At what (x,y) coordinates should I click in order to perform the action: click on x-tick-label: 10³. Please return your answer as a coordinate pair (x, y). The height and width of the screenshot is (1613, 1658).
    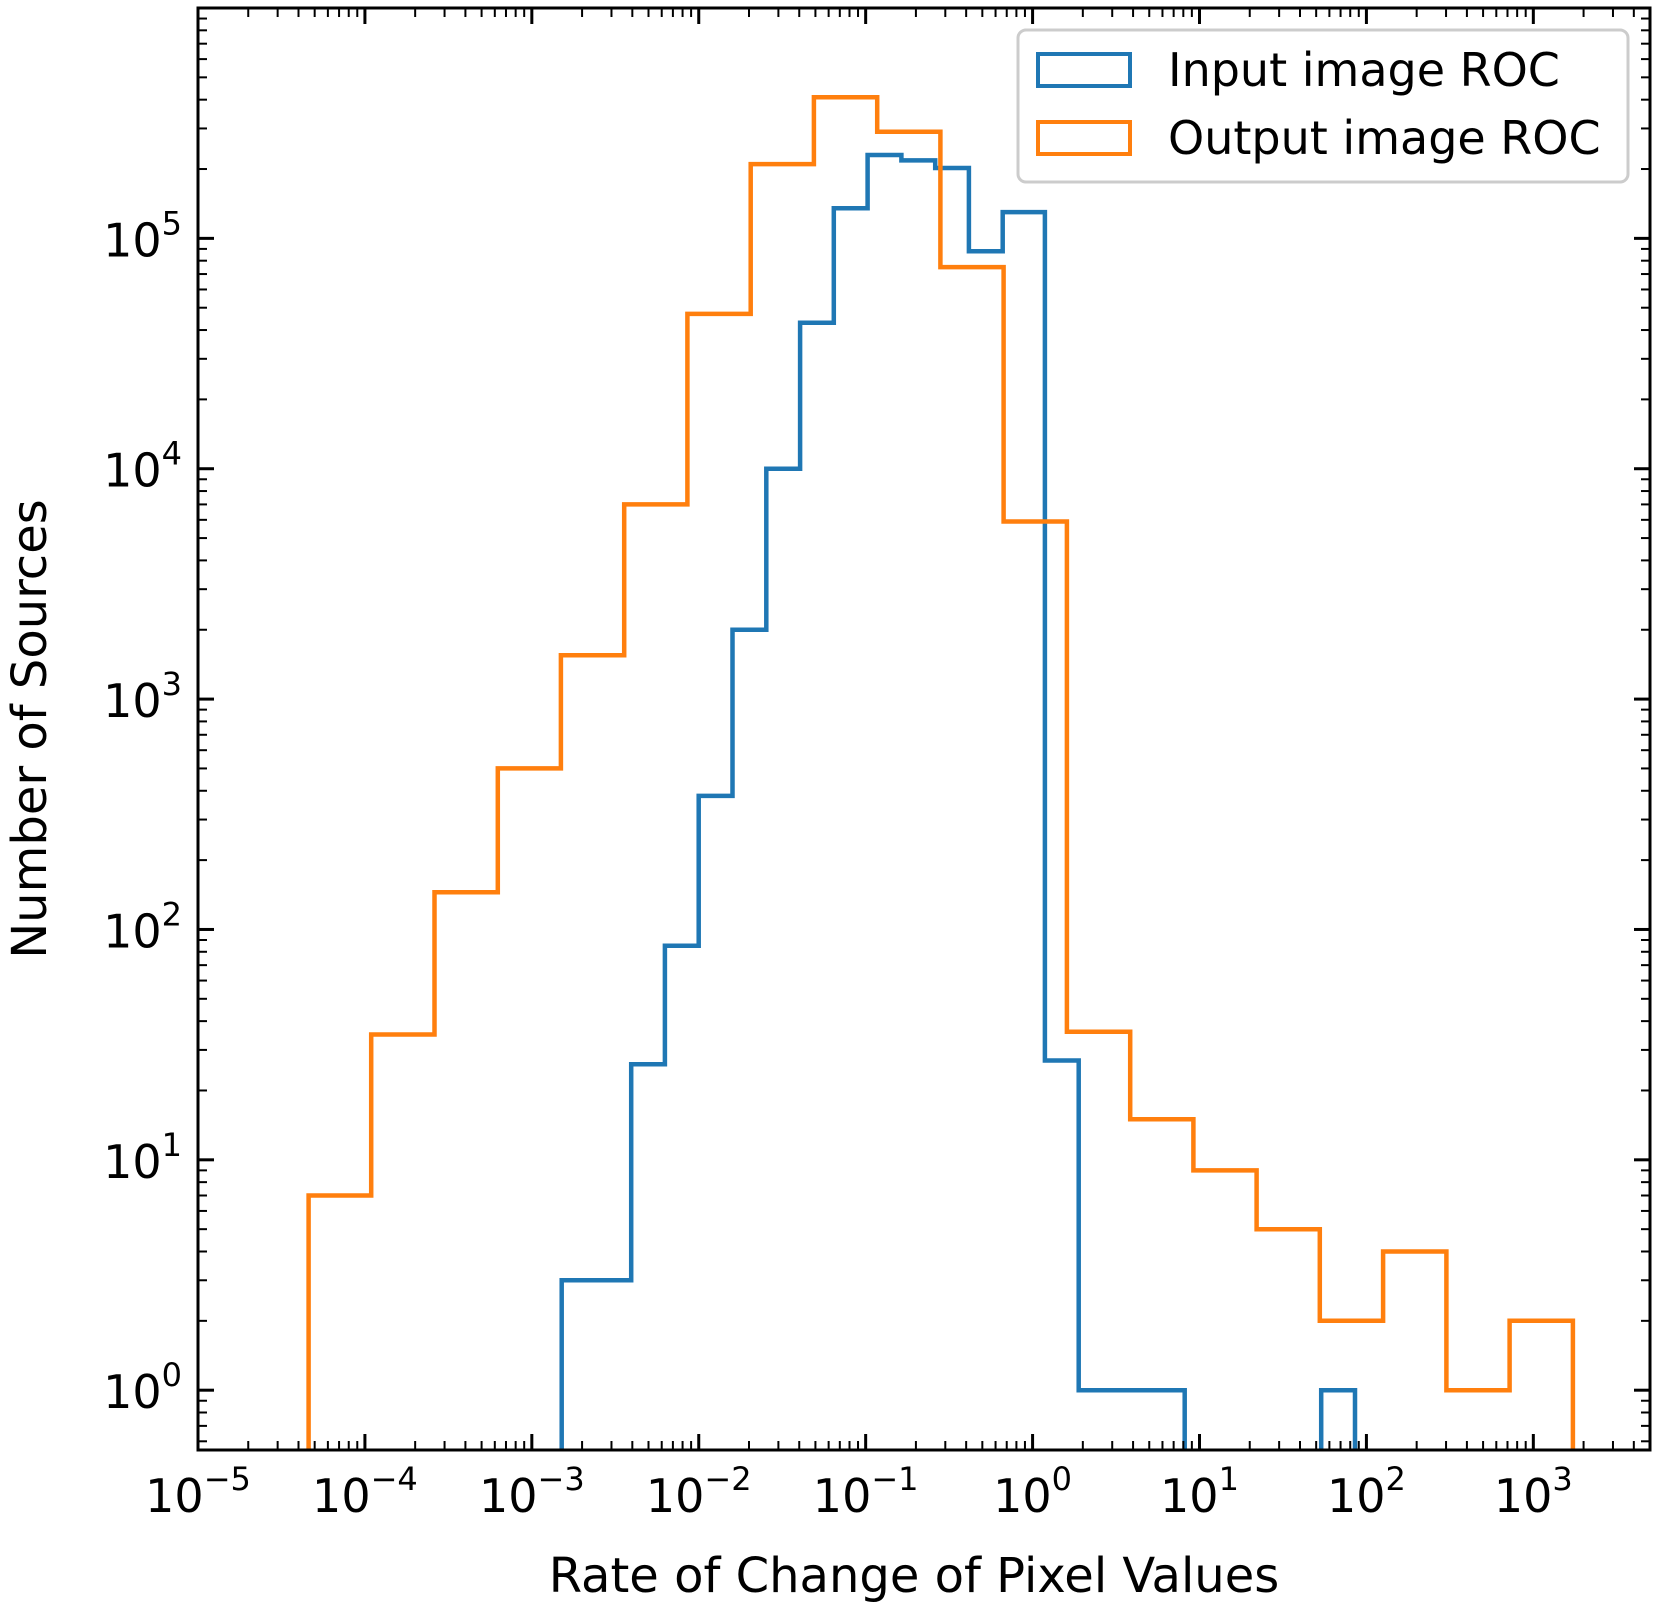
    Looking at the image, I should click on (1533, 1491).